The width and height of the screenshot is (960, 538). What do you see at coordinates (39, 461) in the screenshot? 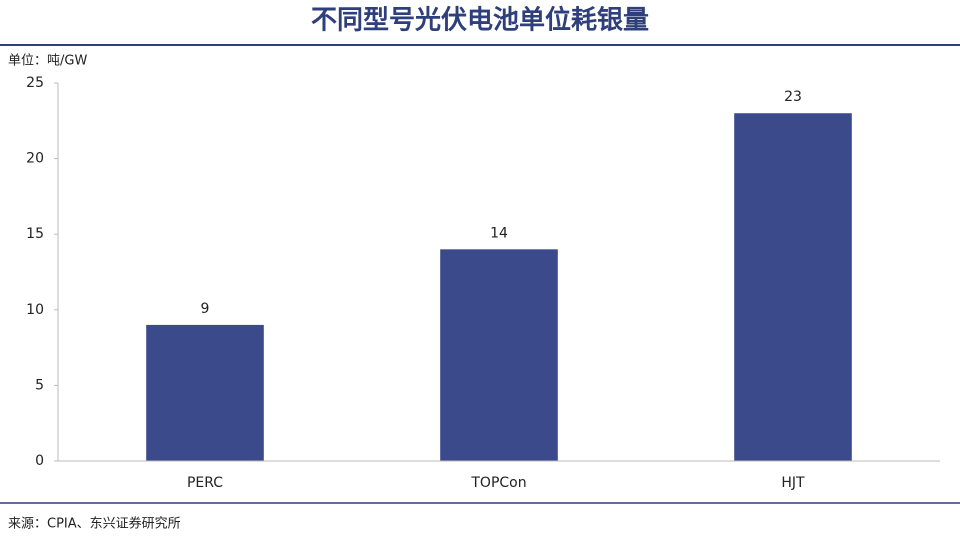
I see `y-tick-label: 0` at bounding box center [39, 461].